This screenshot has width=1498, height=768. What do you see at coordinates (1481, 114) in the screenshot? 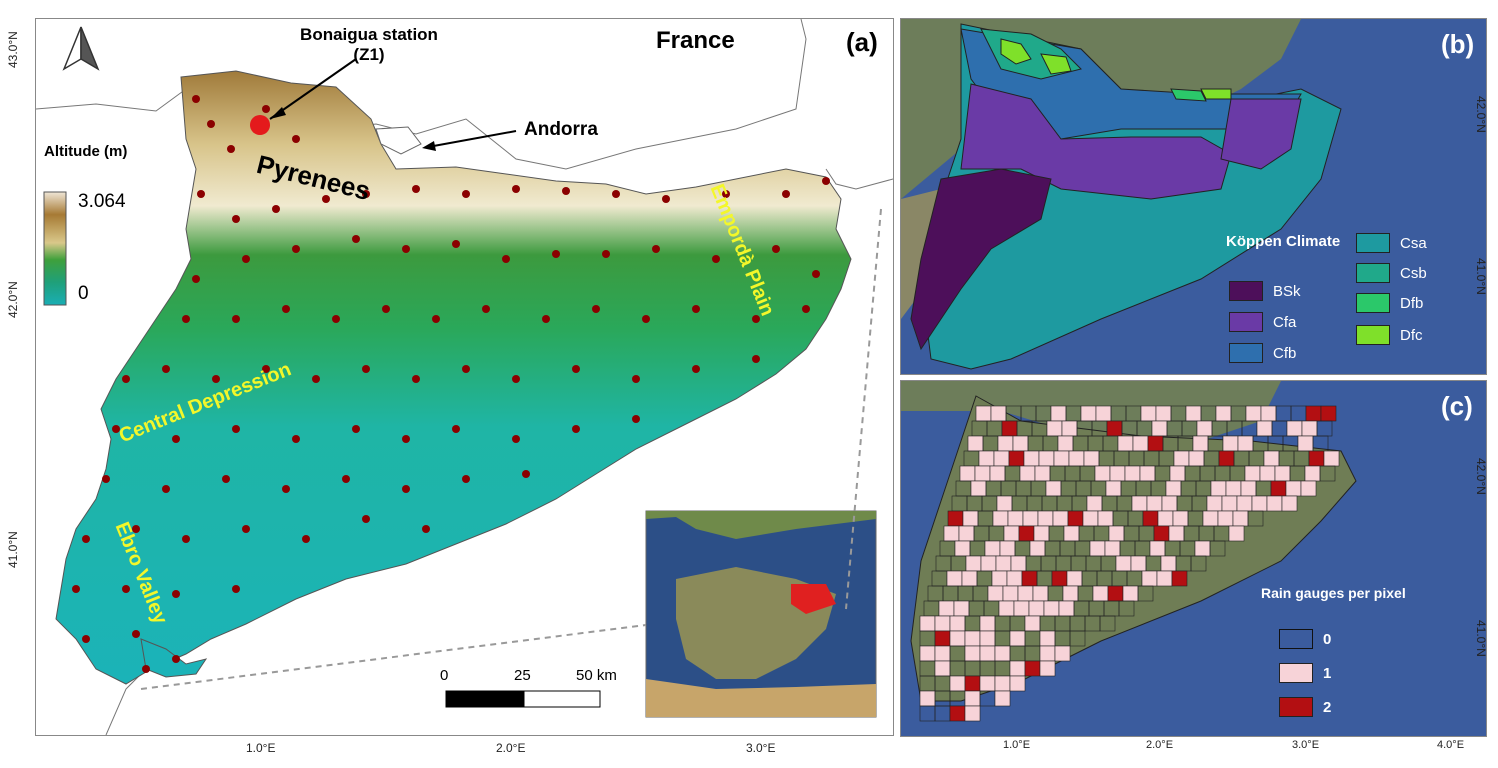
I see `b-ytick-42: 42.0°N` at bounding box center [1481, 114].